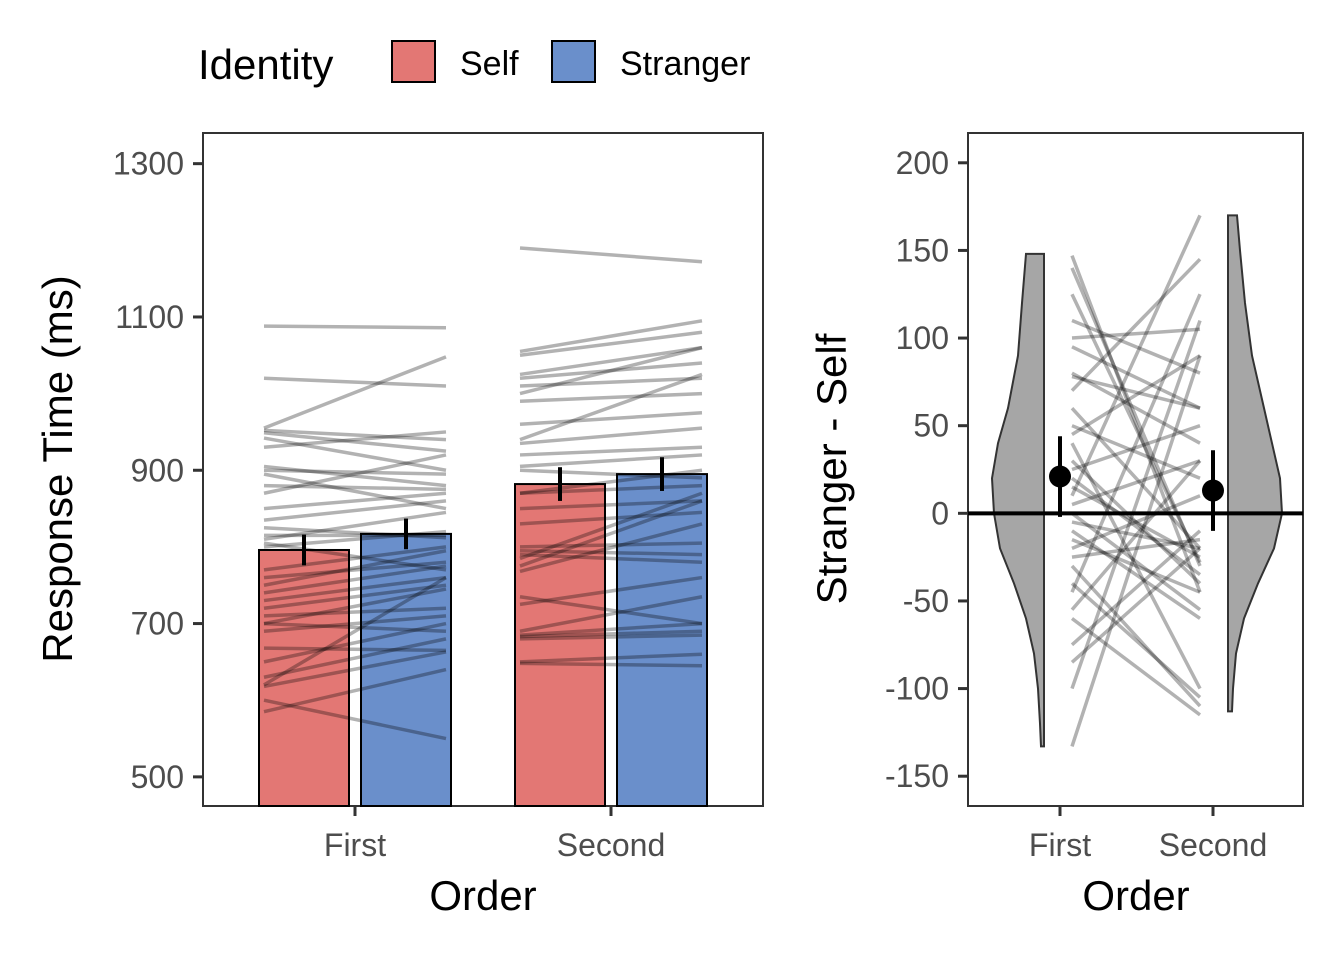 This screenshot has height=960, width=1344. Describe the element at coordinates (917, 689) in the screenshot. I see `y-tick-label--100: -100` at that location.